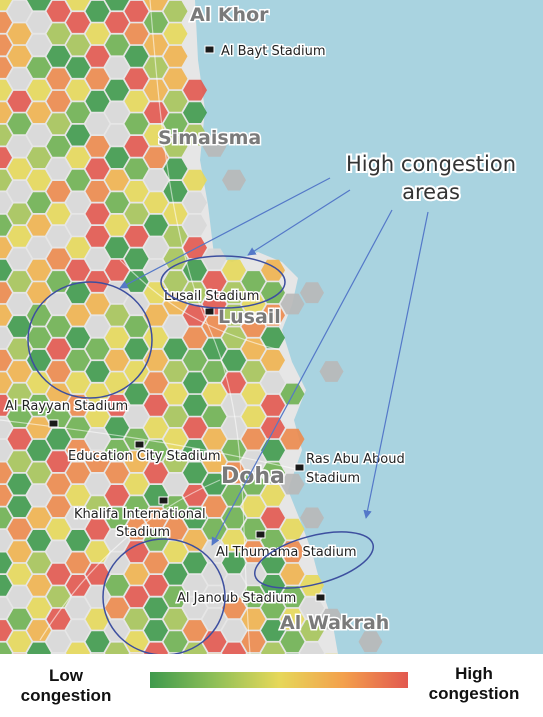  What do you see at coordinates (286, 552) in the screenshot?
I see `stadium-label-al-thumama: Al Thumama Stadium` at bounding box center [286, 552].